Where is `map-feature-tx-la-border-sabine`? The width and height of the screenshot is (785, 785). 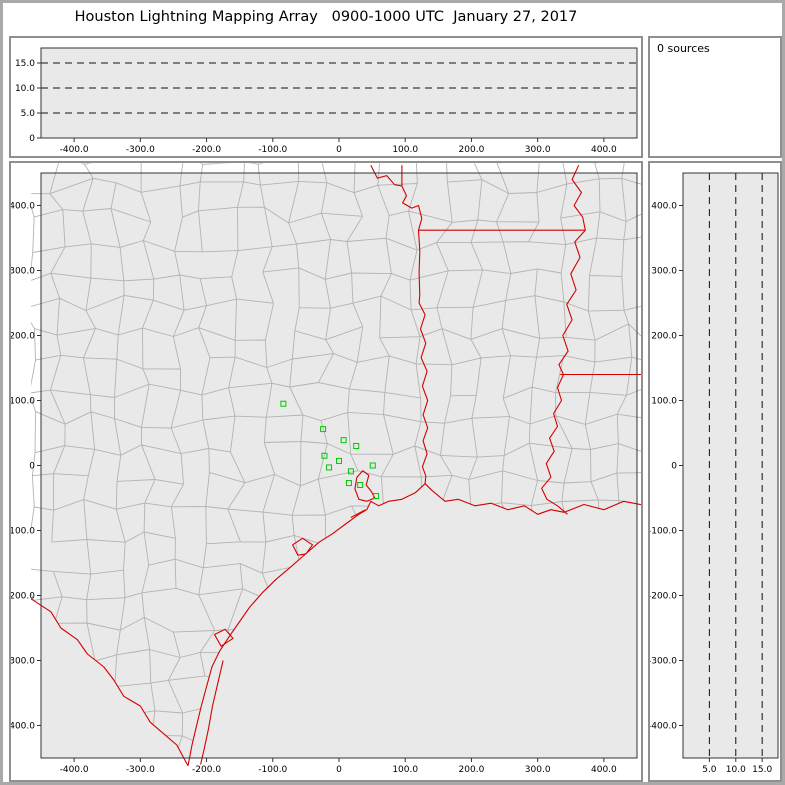 map-feature-tx-la-border-sabine is located at coordinates (423, 357).